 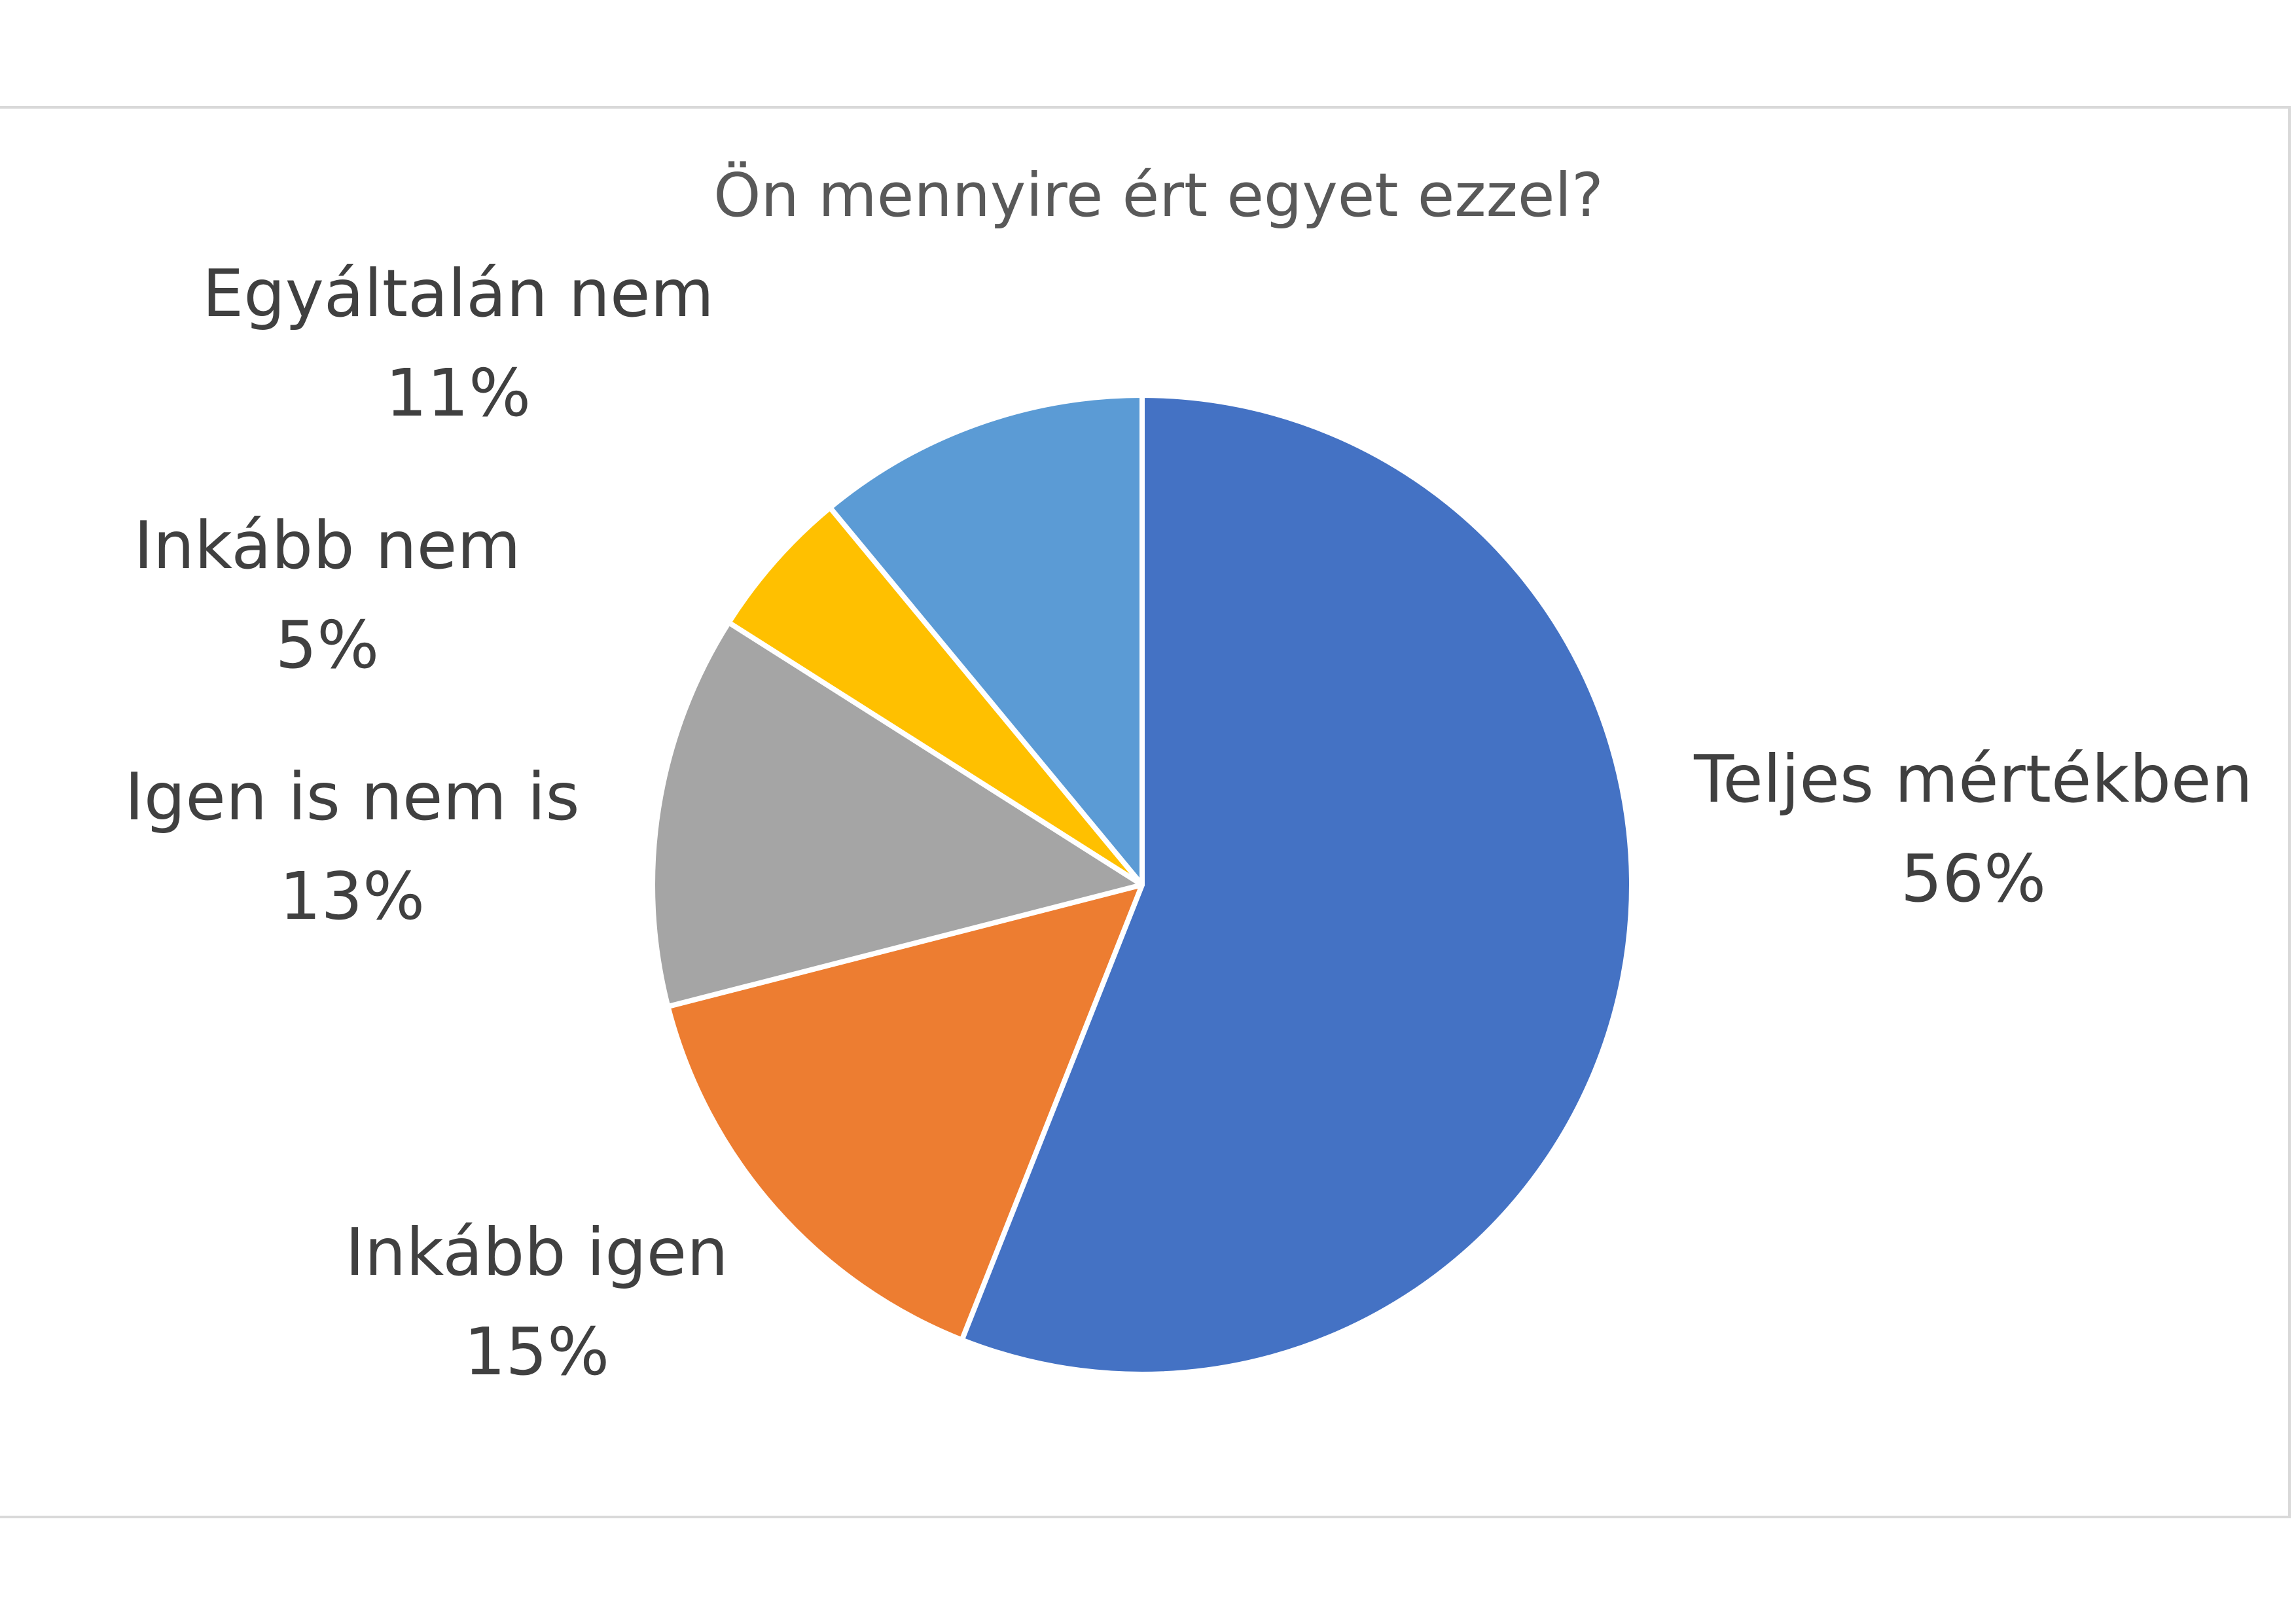 What do you see at coordinates (352, 896) in the screenshot?
I see `slice-percent-label: 13%` at bounding box center [352, 896].